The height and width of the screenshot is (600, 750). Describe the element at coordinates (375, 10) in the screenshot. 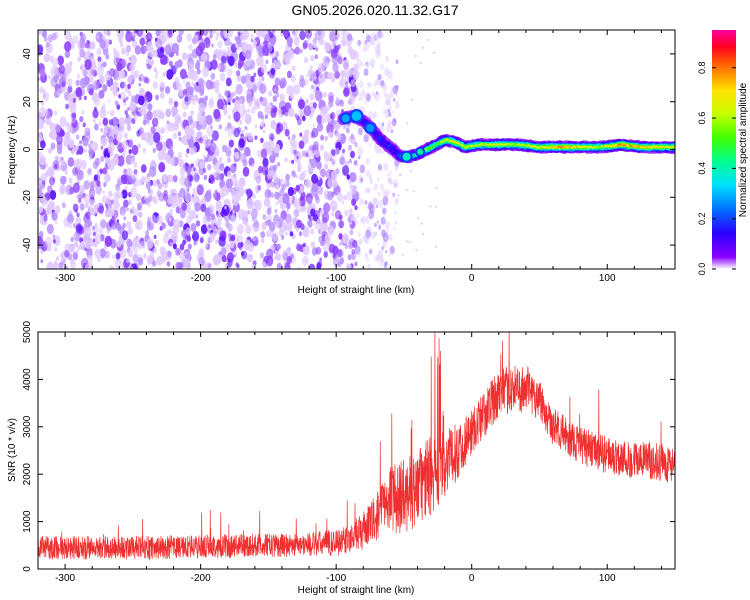

I see `chart-title: GN05.2026.020.11.32.G17` at that location.